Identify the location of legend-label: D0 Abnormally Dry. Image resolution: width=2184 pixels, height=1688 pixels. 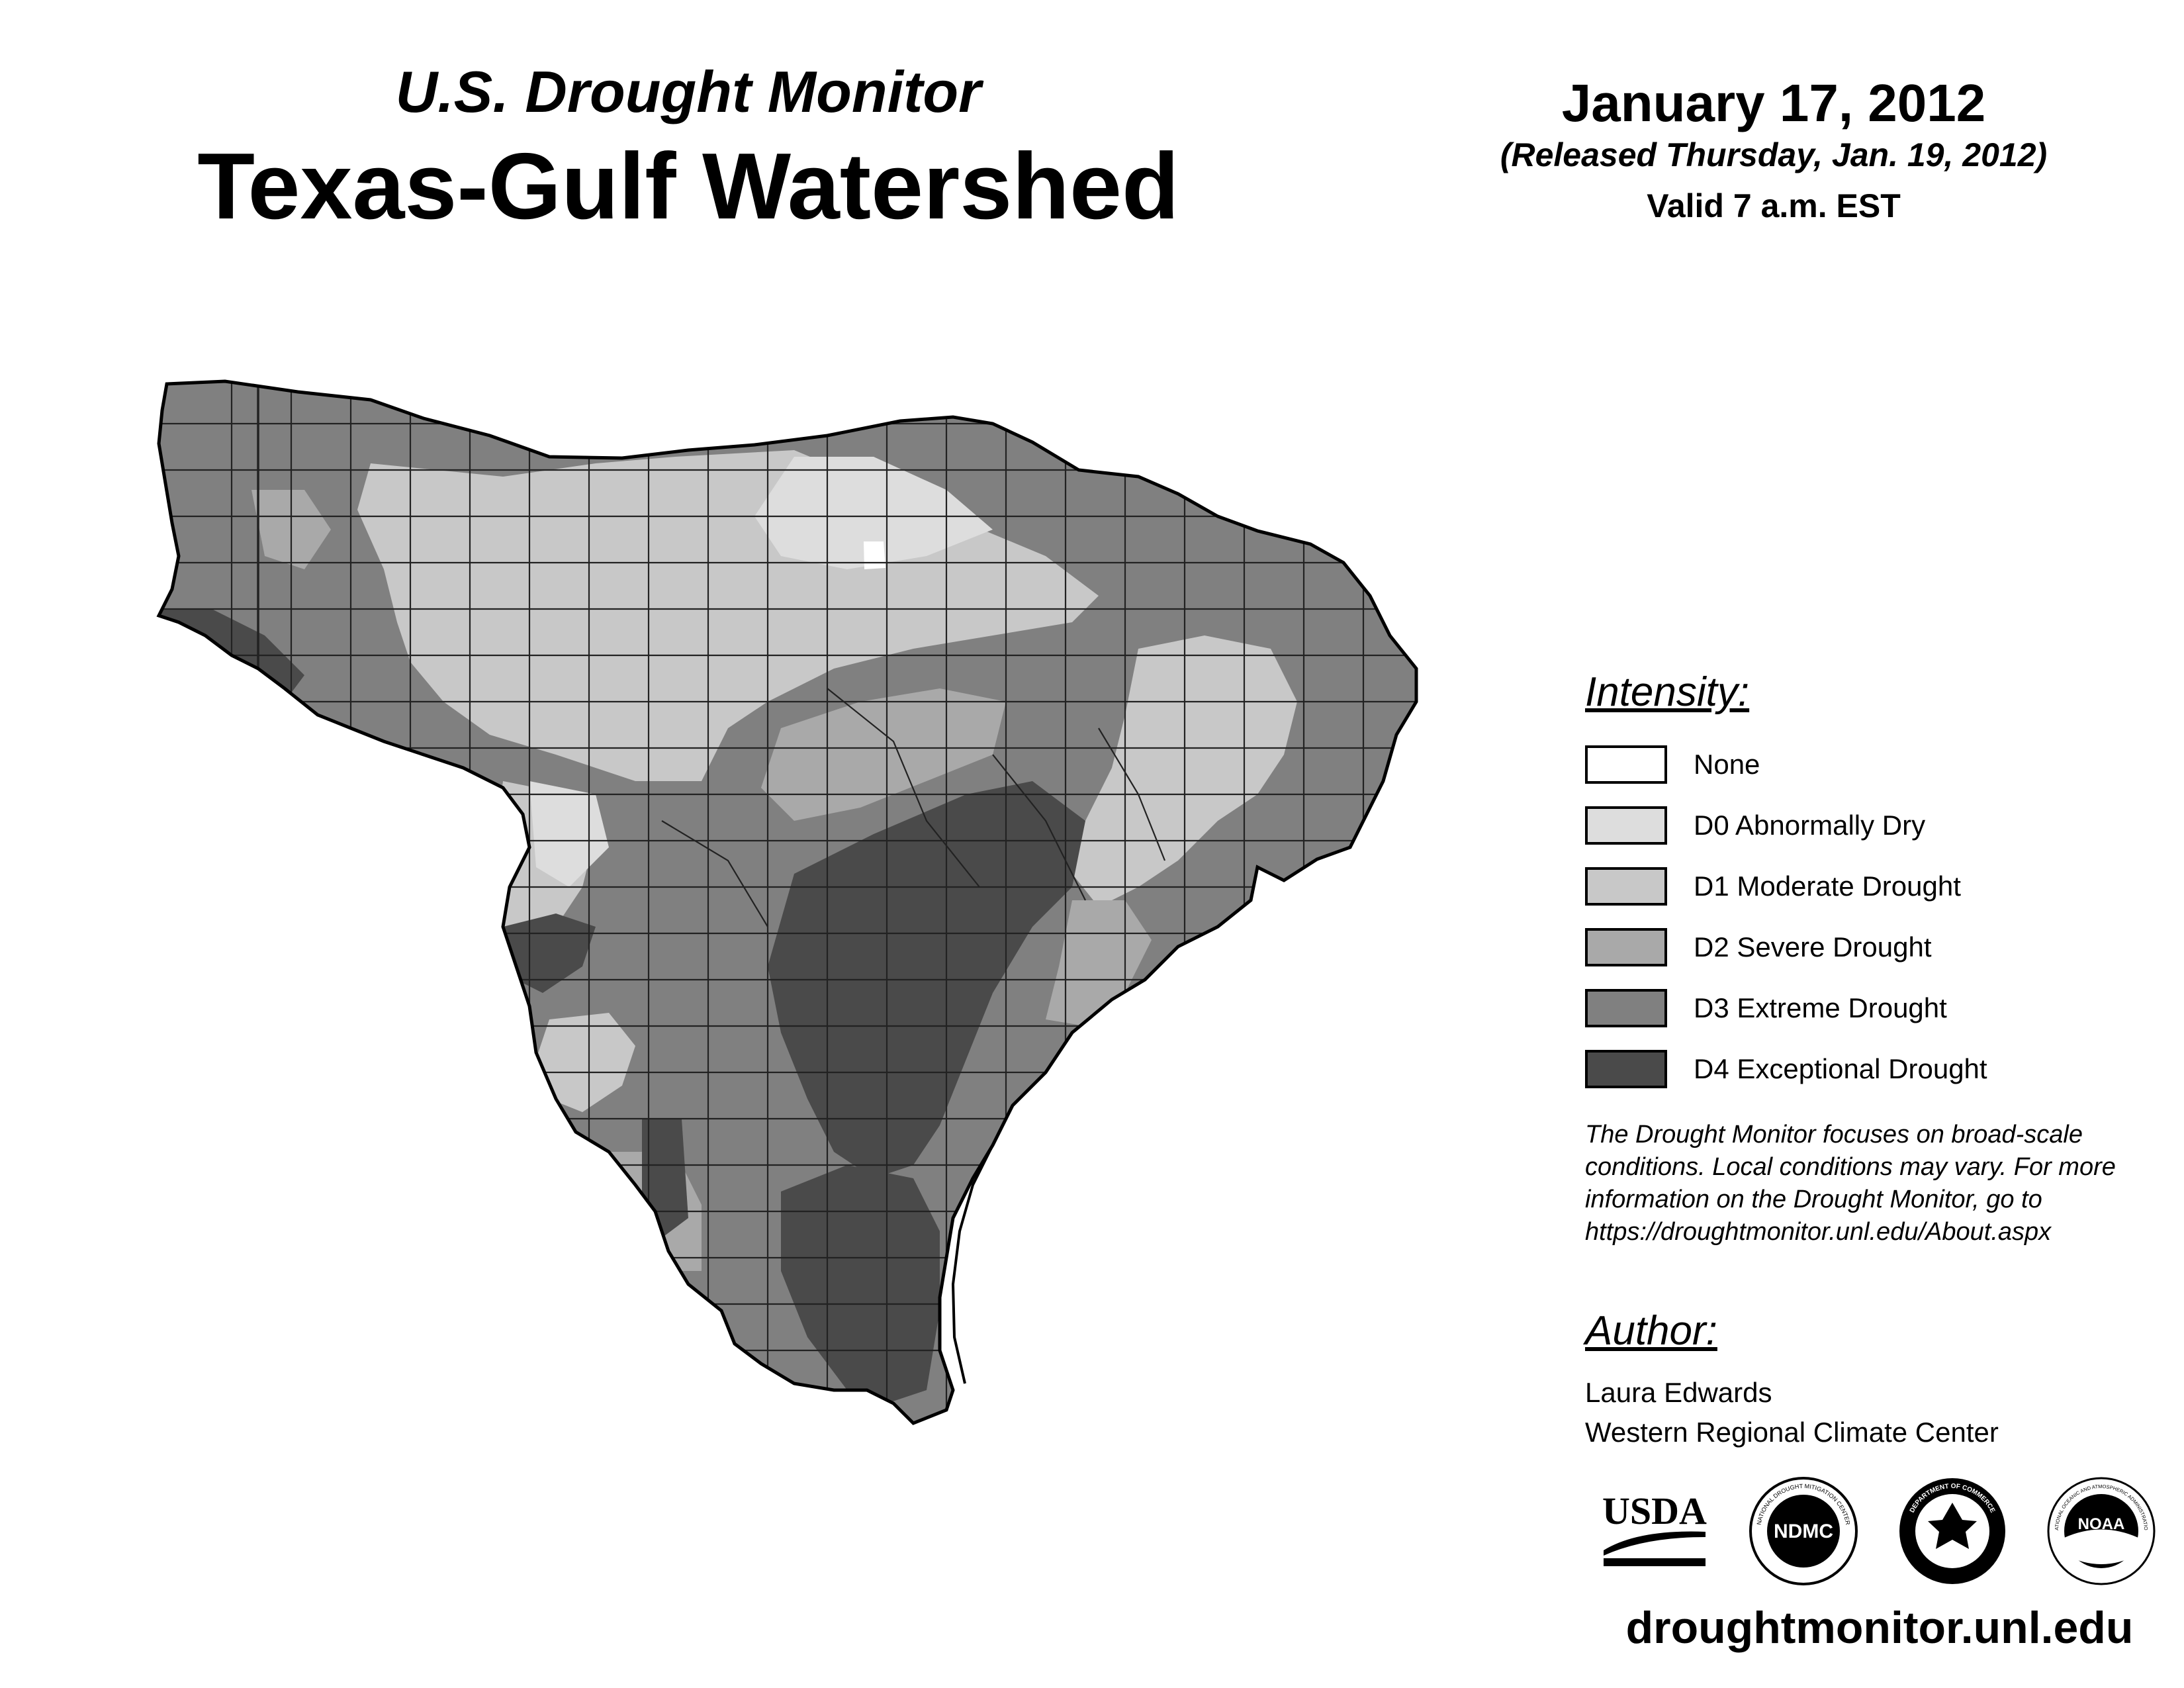
(1810, 825).